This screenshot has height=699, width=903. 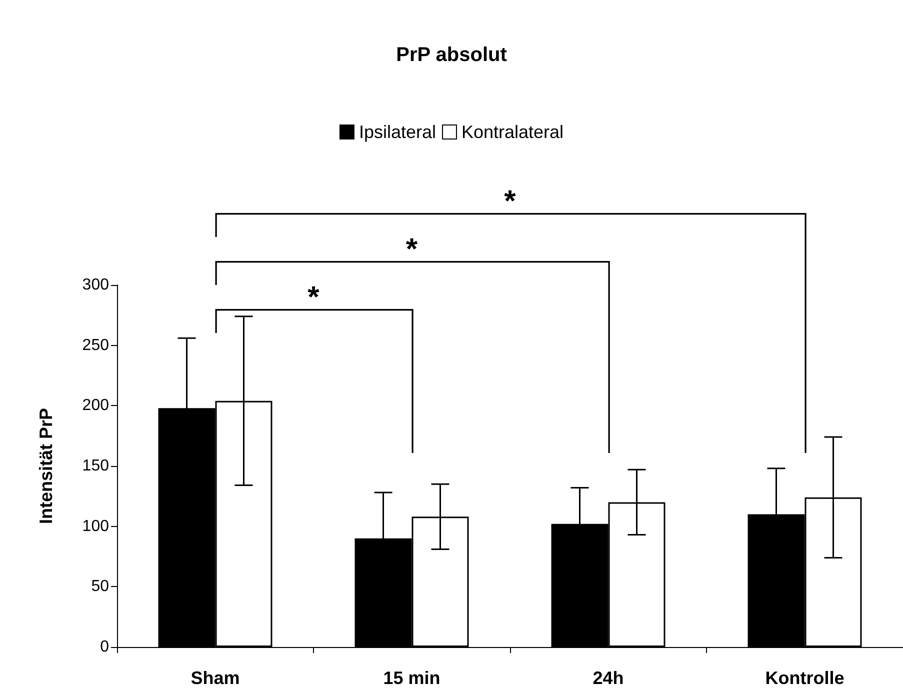 I want to click on y-tick-label: 300, so click(x=96, y=285).